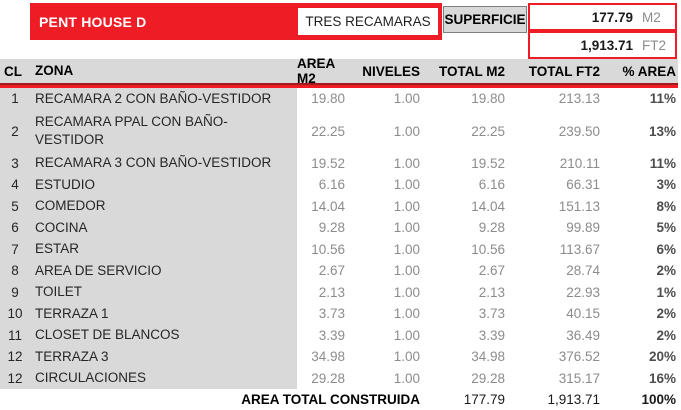 This screenshot has width=681, height=410. I want to click on cell-total-m2: 3.39, so click(491, 335).